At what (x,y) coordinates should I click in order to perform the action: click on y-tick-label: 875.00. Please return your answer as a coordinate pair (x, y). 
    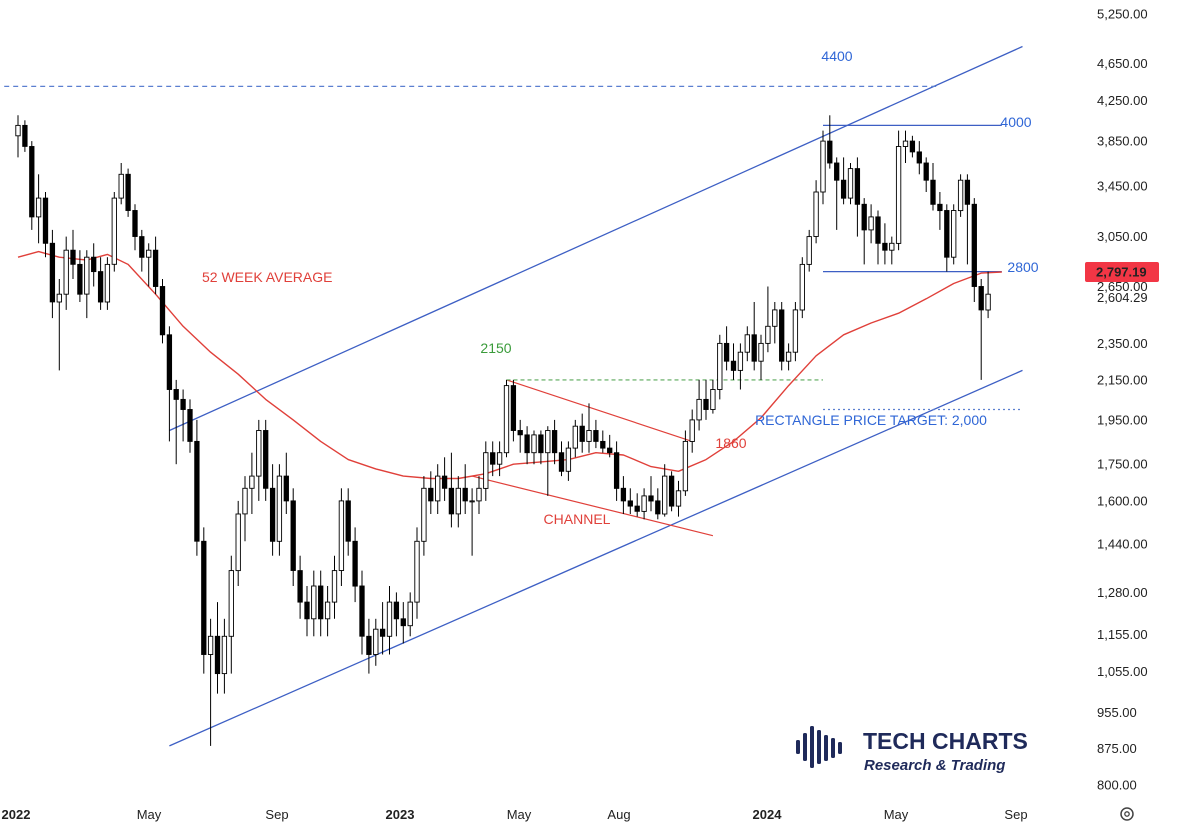
    Looking at the image, I should click on (1117, 748).